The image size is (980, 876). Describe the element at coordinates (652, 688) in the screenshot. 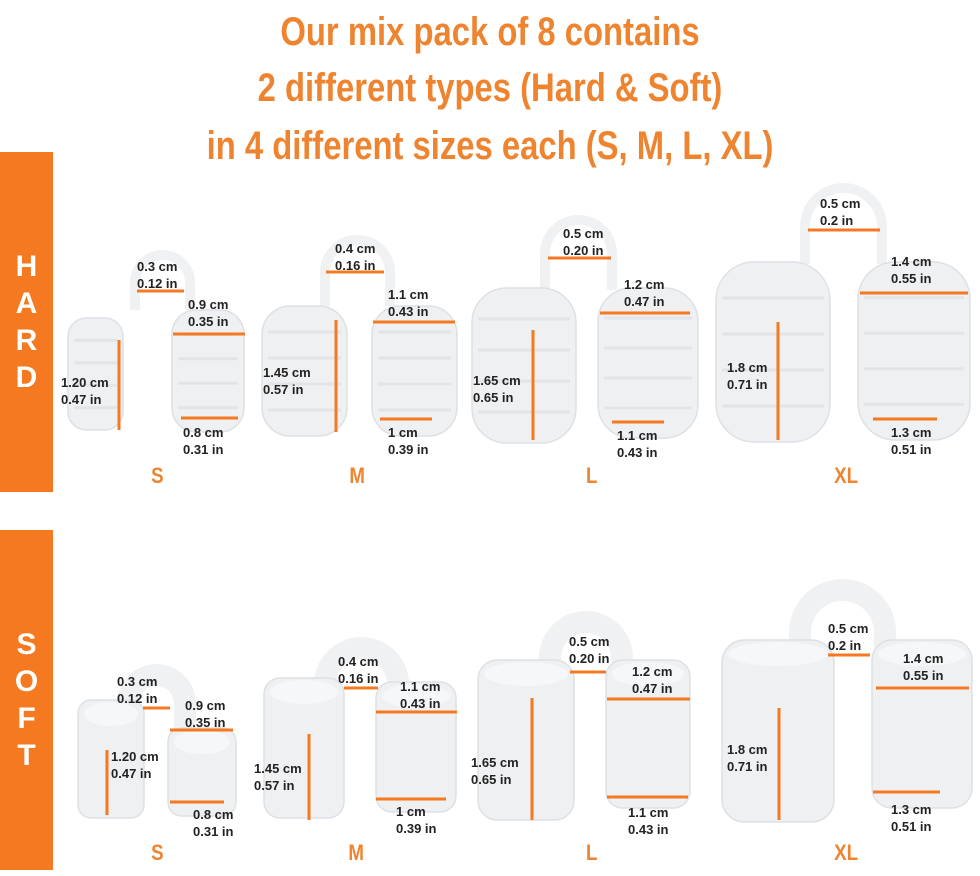

I see `top-width-label-in: 0.47 in` at that location.